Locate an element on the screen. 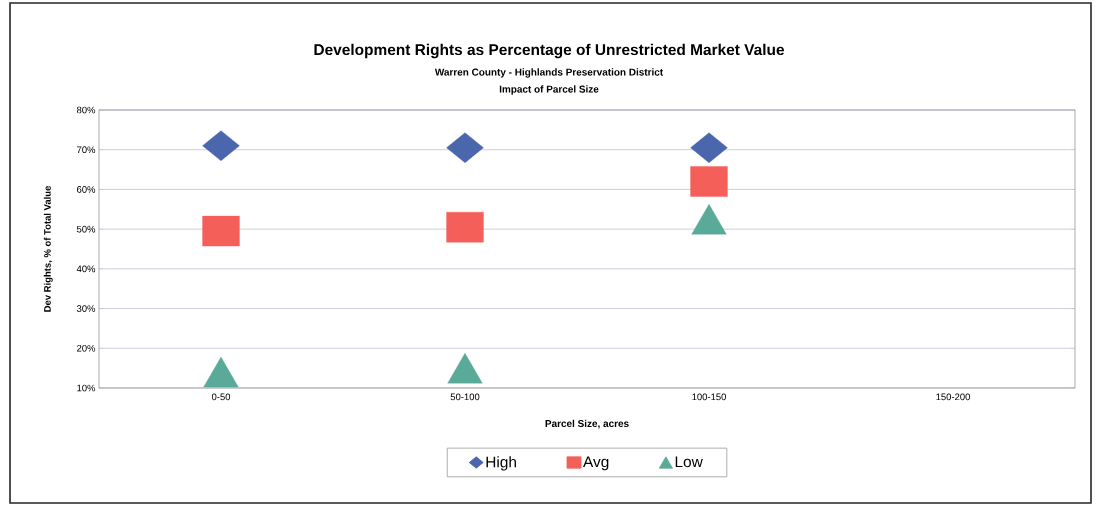  y-tick-label: 40% is located at coordinates (86, 269).